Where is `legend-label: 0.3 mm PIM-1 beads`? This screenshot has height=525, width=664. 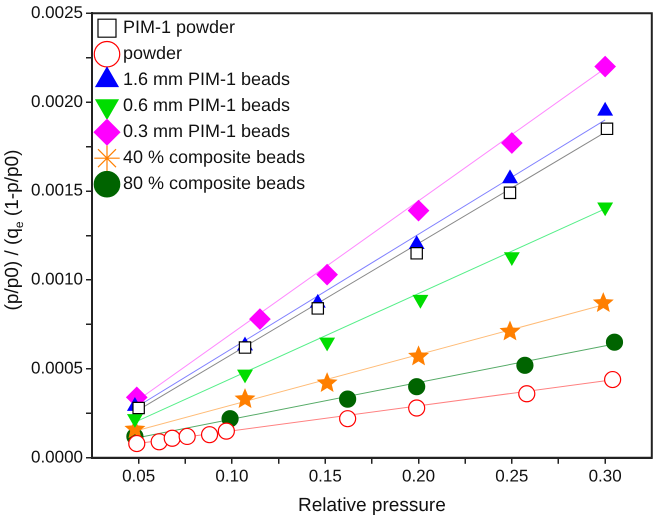
legend-label: 0.3 mm PIM-1 beads is located at coordinates (206, 131).